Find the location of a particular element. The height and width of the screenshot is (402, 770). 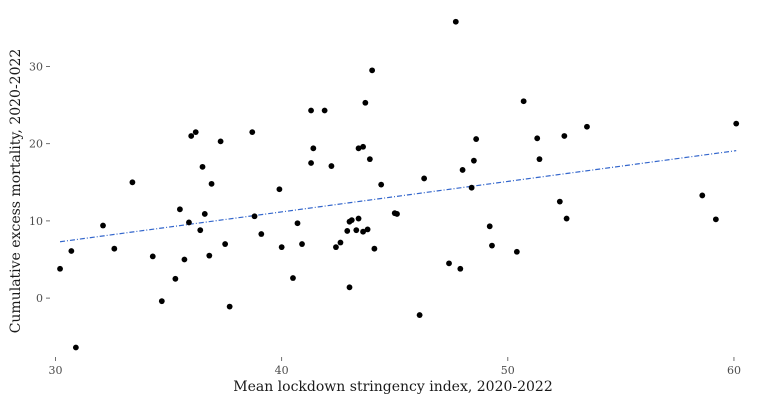

y-tick-label: 20 is located at coordinates (36, 144).